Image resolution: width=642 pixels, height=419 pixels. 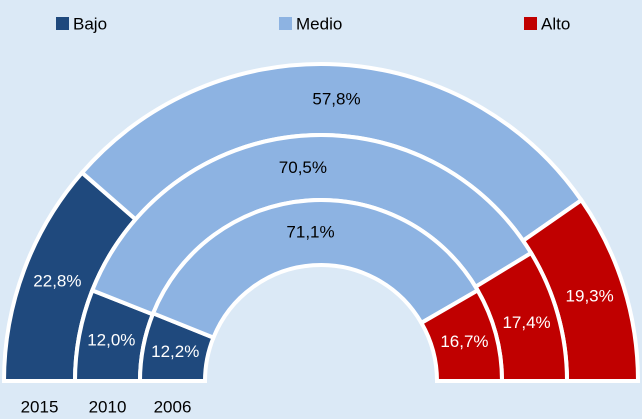 What do you see at coordinates (310, 231) in the screenshot?
I see `value-label: 71,1%` at bounding box center [310, 231].